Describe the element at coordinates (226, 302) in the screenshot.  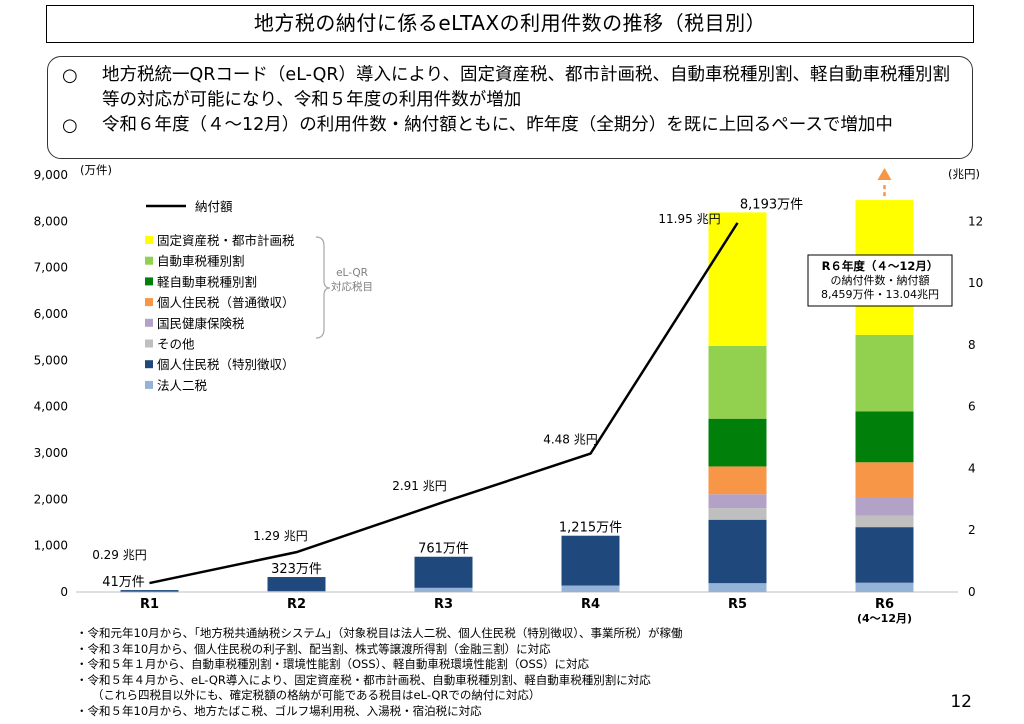
I see `legend-label: 個人住民税（普通徴収）` at that location.